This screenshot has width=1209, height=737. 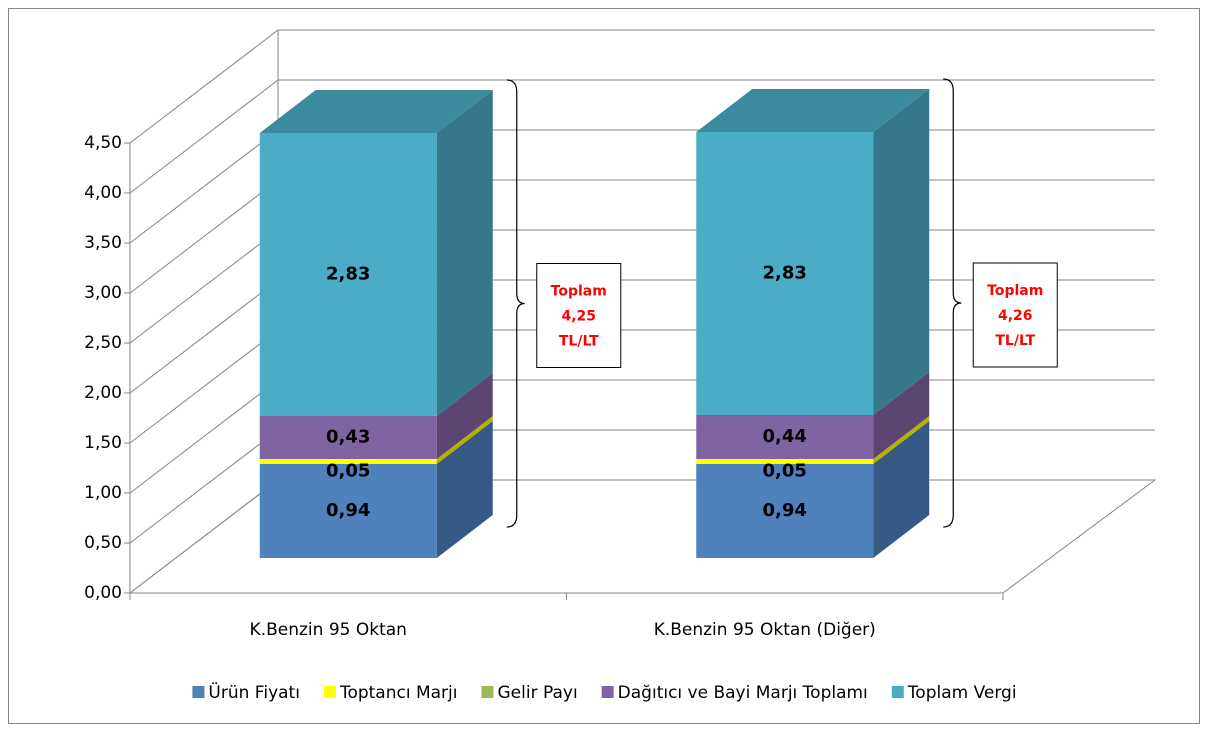 I want to click on y-tick-label: 0,00, so click(x=103, y=593).